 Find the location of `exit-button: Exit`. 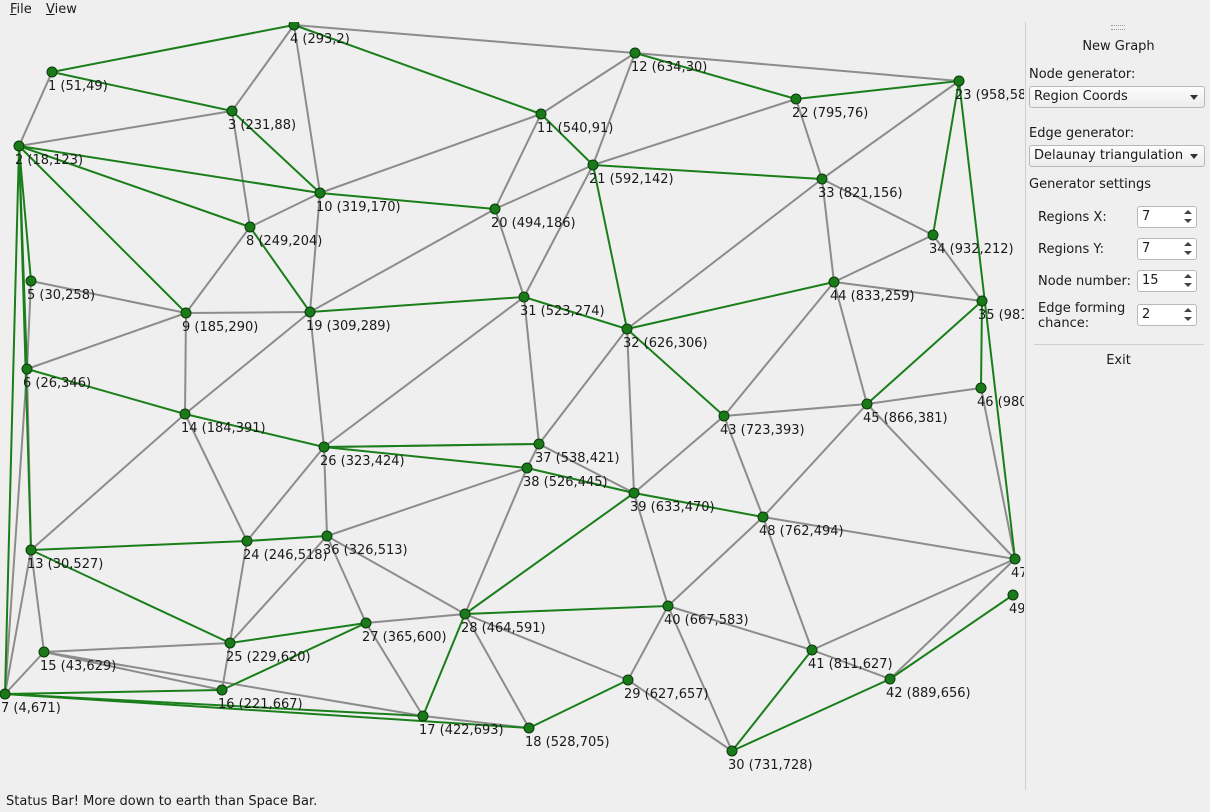

exit-button: Exit is located at coordinates (1118, 360).